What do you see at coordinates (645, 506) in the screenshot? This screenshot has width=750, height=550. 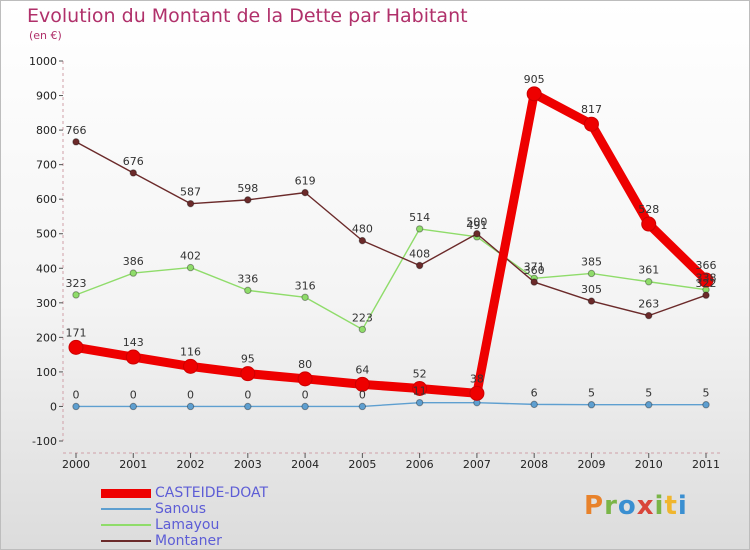 I see `logo-letter: x` at bounding box center [645, 506].